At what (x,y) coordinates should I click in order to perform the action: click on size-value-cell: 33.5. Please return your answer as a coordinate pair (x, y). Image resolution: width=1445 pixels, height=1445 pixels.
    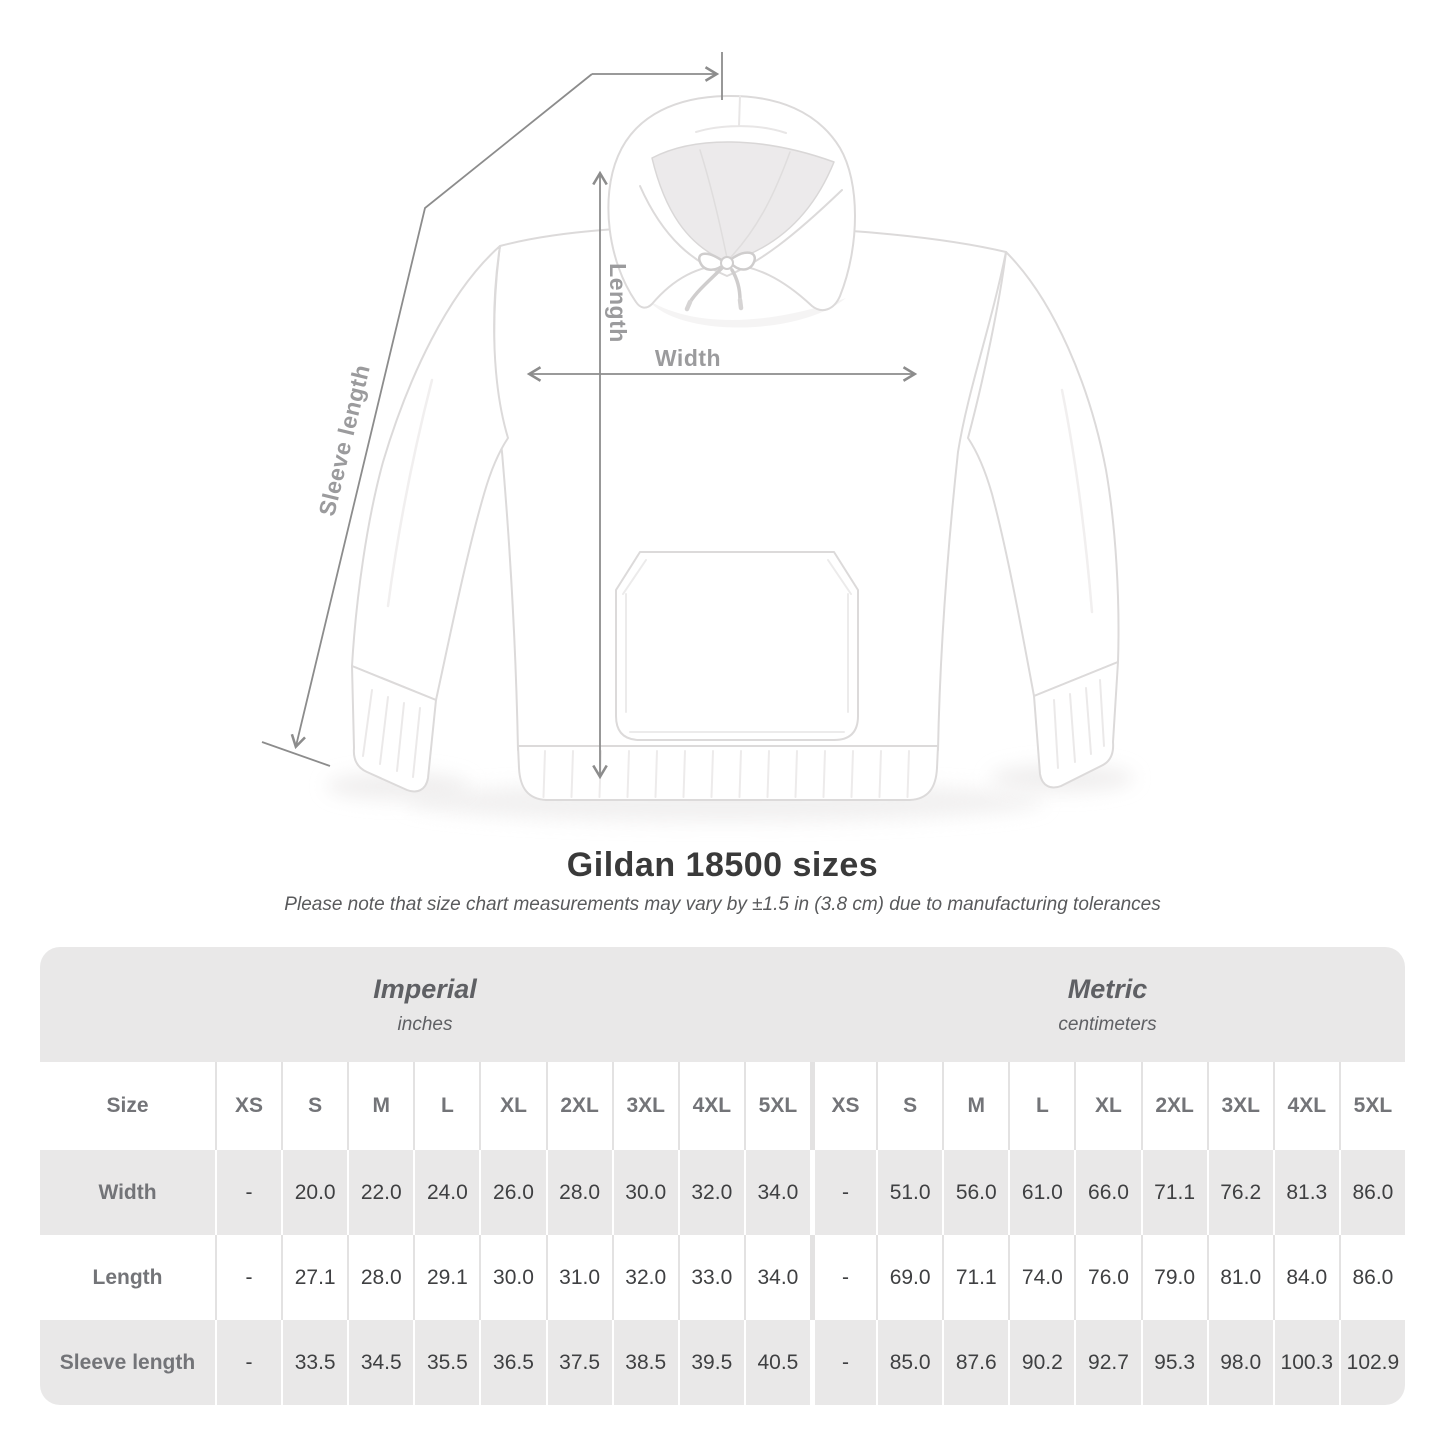
    Looking at the image, I should click on (314, 1362).